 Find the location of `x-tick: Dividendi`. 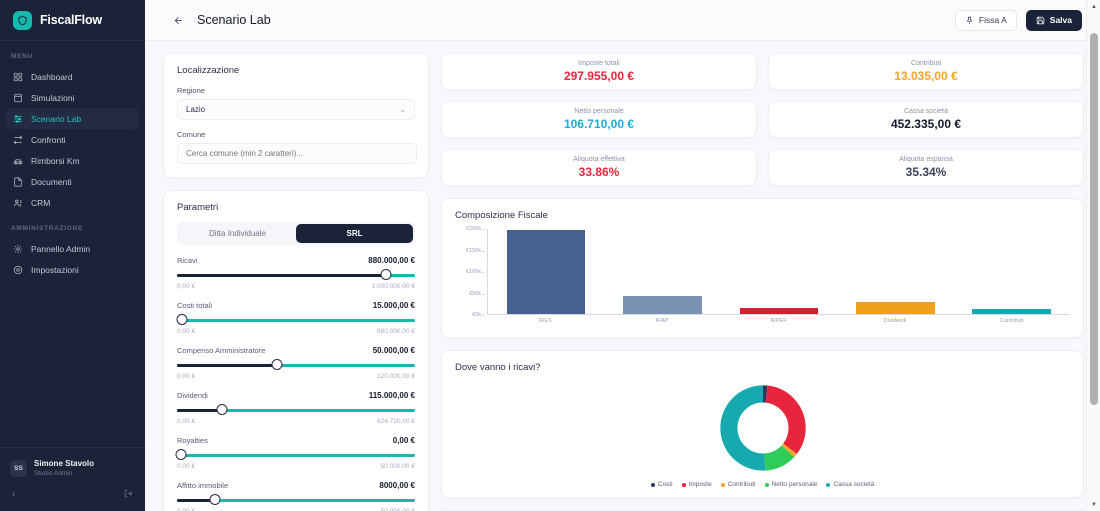

x-tick: Dividendi is located at coordinates (895, 321).